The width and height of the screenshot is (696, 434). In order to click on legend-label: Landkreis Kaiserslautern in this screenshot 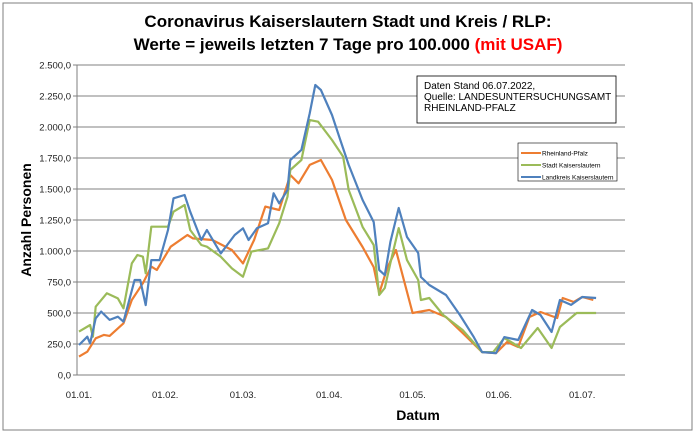, I will do `click(578, 177)`.